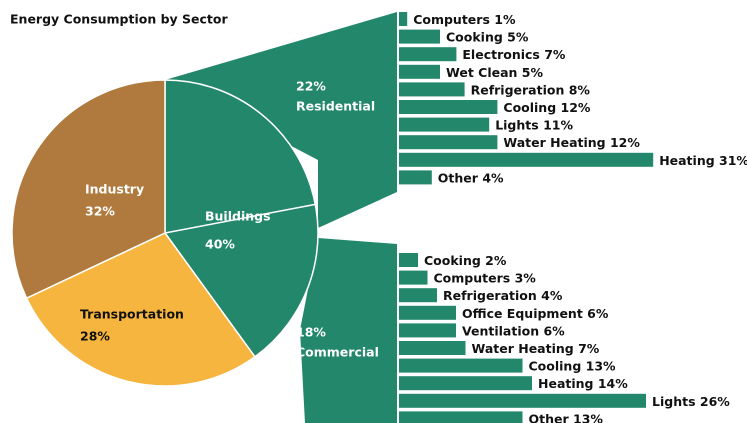 The height and width of the screenshot is (423, 747). What do you see at coordinates (733, 159) in the screenshot?
I see `bar-value: 31%` at bounding box center [733, 159].